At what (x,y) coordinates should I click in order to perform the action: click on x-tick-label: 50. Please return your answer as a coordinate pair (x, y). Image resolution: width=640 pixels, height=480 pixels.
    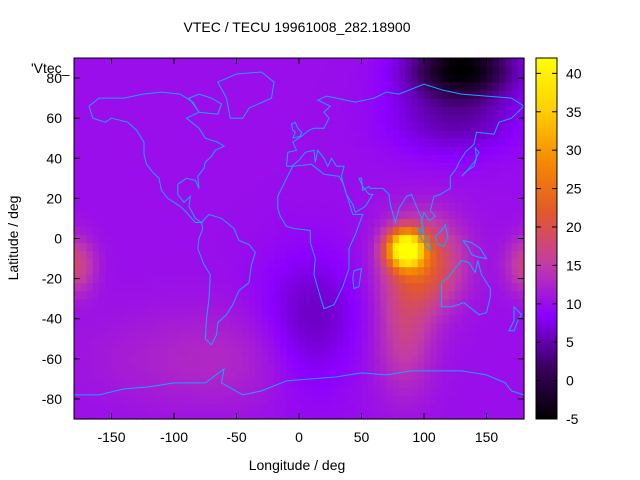
    Looking at the image, I should click on (362, 437).